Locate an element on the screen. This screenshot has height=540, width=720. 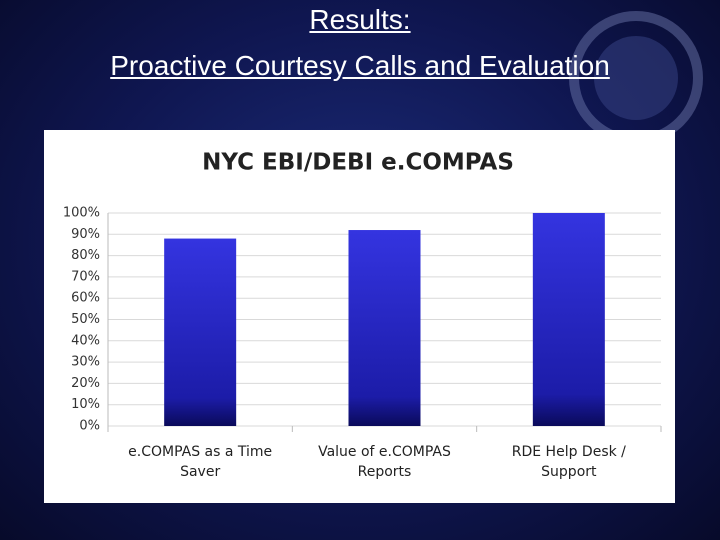
y-tick-label: 100% is located at coordinates (81, 213).